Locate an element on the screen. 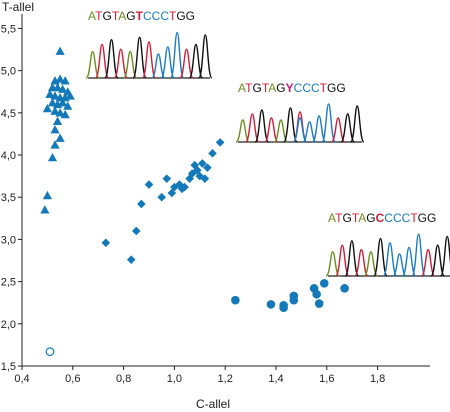  x-axis-title: C-allel is located at coordinates (213, 404).